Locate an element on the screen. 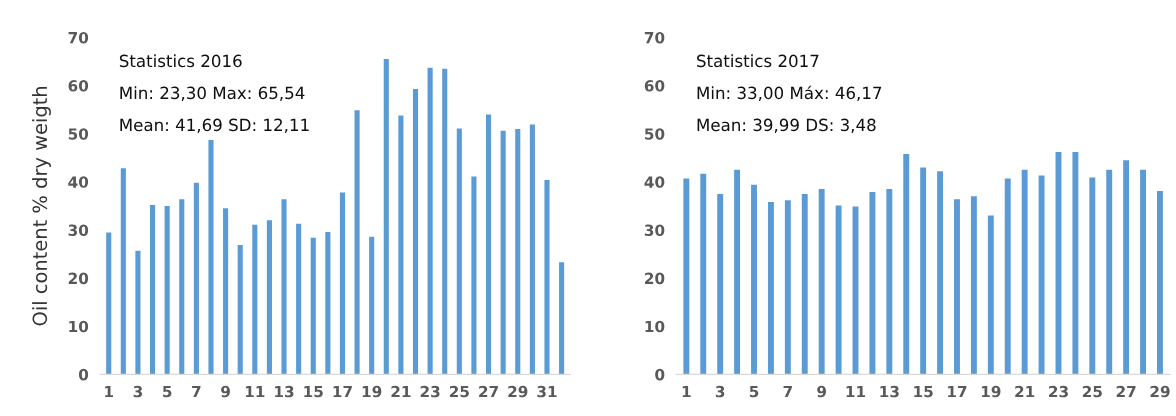 The image size is (1176, 416). x-tick-label: 31 is located at coordinates (547, 391).